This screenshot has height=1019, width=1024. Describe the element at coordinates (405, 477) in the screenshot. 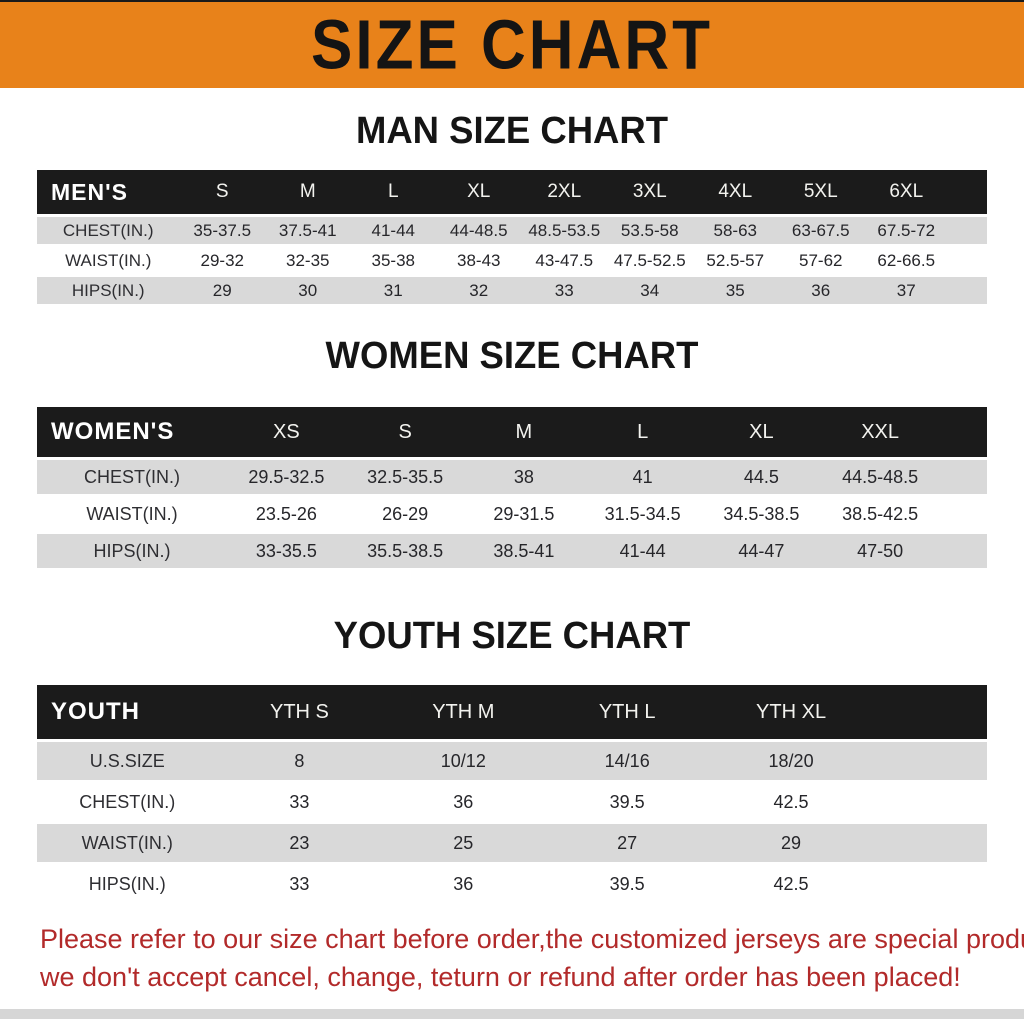

I see `measurement-value: 32.5-35.5` at that location.